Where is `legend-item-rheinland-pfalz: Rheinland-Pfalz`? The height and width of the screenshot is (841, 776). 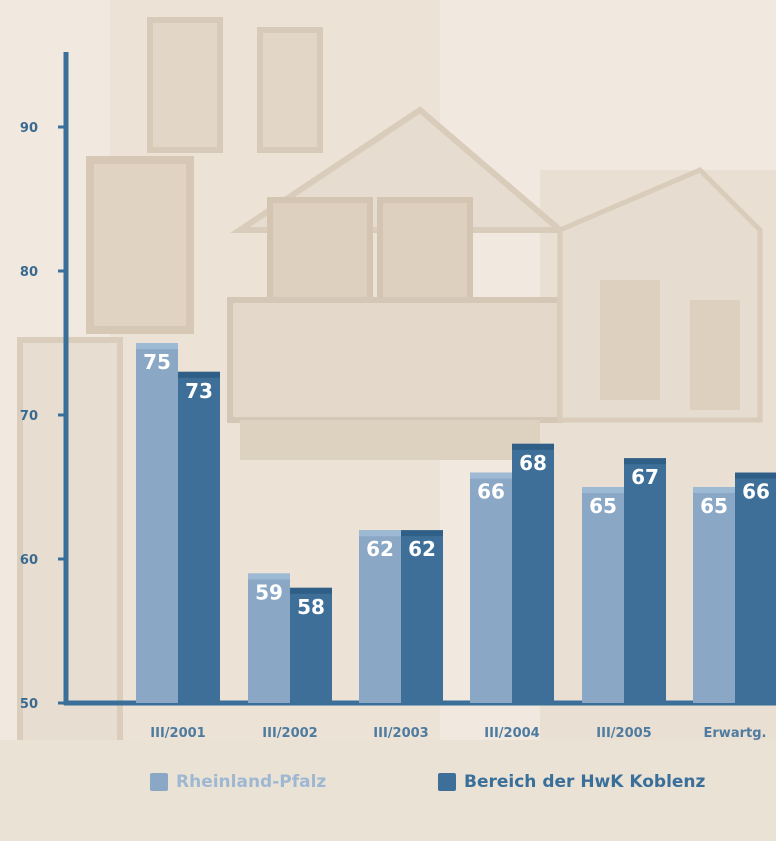
legend-item-rheinland-pfalz: Rheinland-Pfalz is located at coordinates (238, 782).